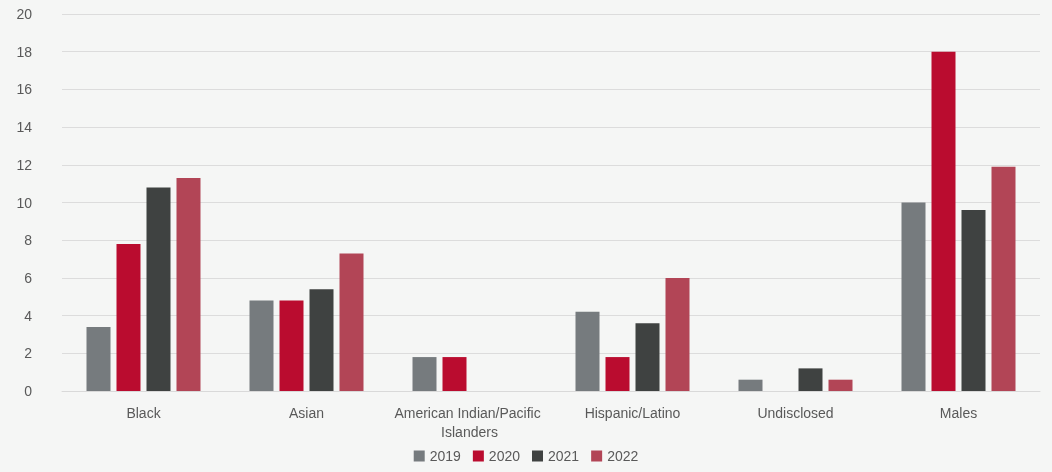 This screenshot has width=1052, height=472. What do you see at coordinates (28, 353) in the screenshot?
I see `y-tick-label: 2` at bounding box center [28, 353].